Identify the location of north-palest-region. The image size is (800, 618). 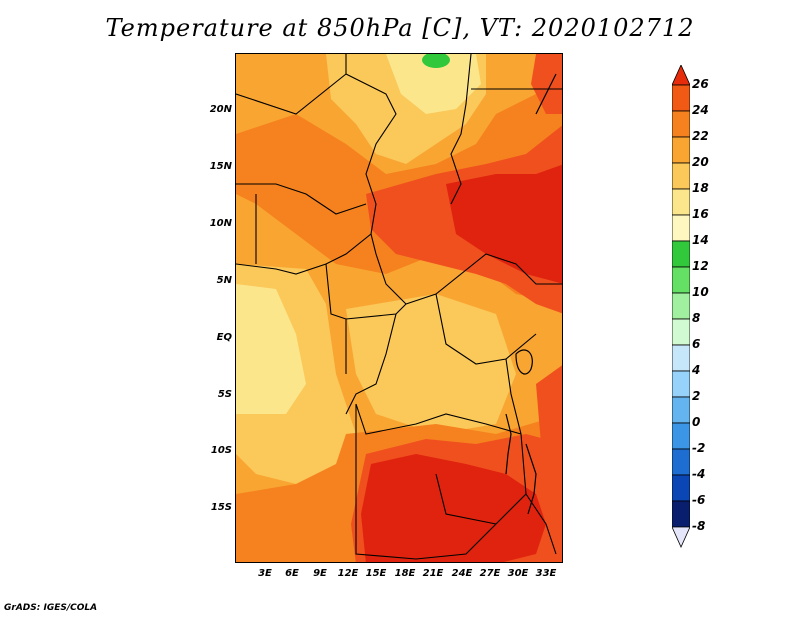
(433, 84).